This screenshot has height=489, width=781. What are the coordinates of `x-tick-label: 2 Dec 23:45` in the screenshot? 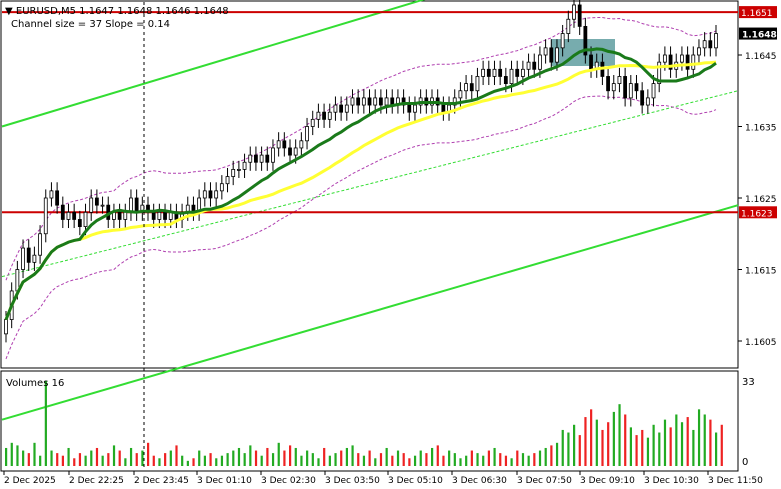 It's located at (161, 481).